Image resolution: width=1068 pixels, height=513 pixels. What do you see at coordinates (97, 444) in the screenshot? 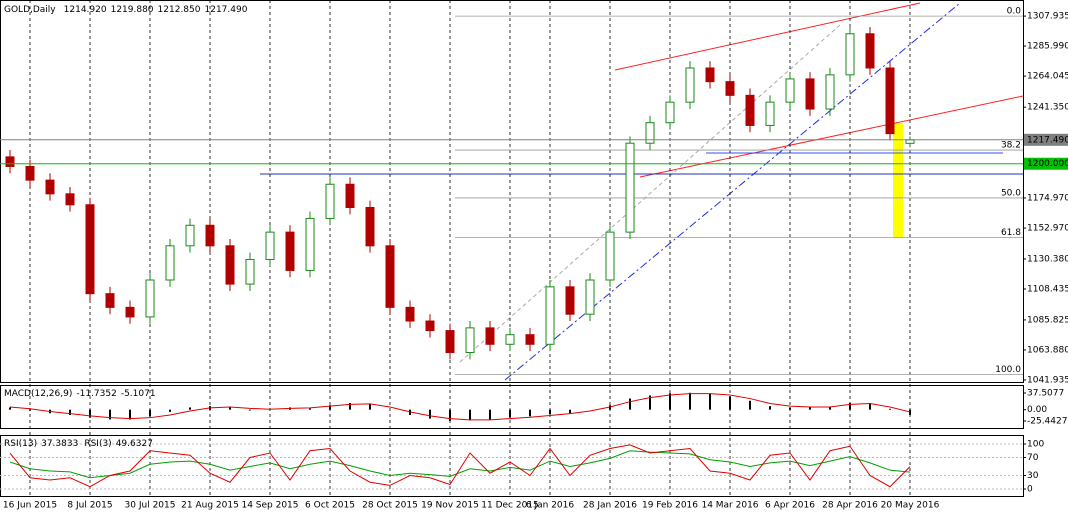
I see `indicator: RSI(3)` at bounding box center [97, 444].